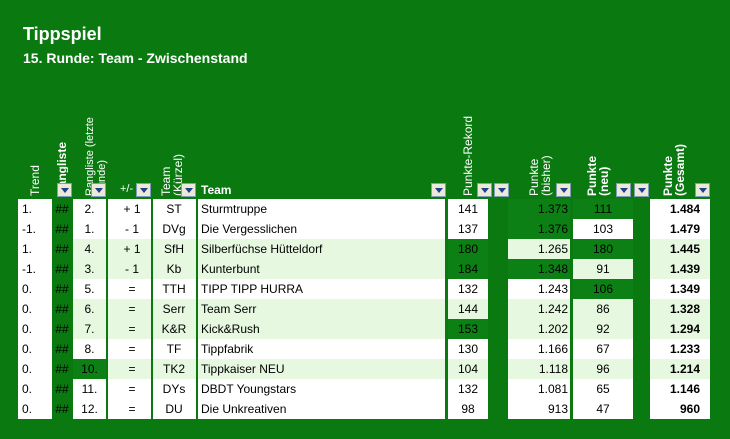  Describe the element at coordinates (321, 409) in the screenshot. I see `team-cell: Die Unkreativen` at that location.